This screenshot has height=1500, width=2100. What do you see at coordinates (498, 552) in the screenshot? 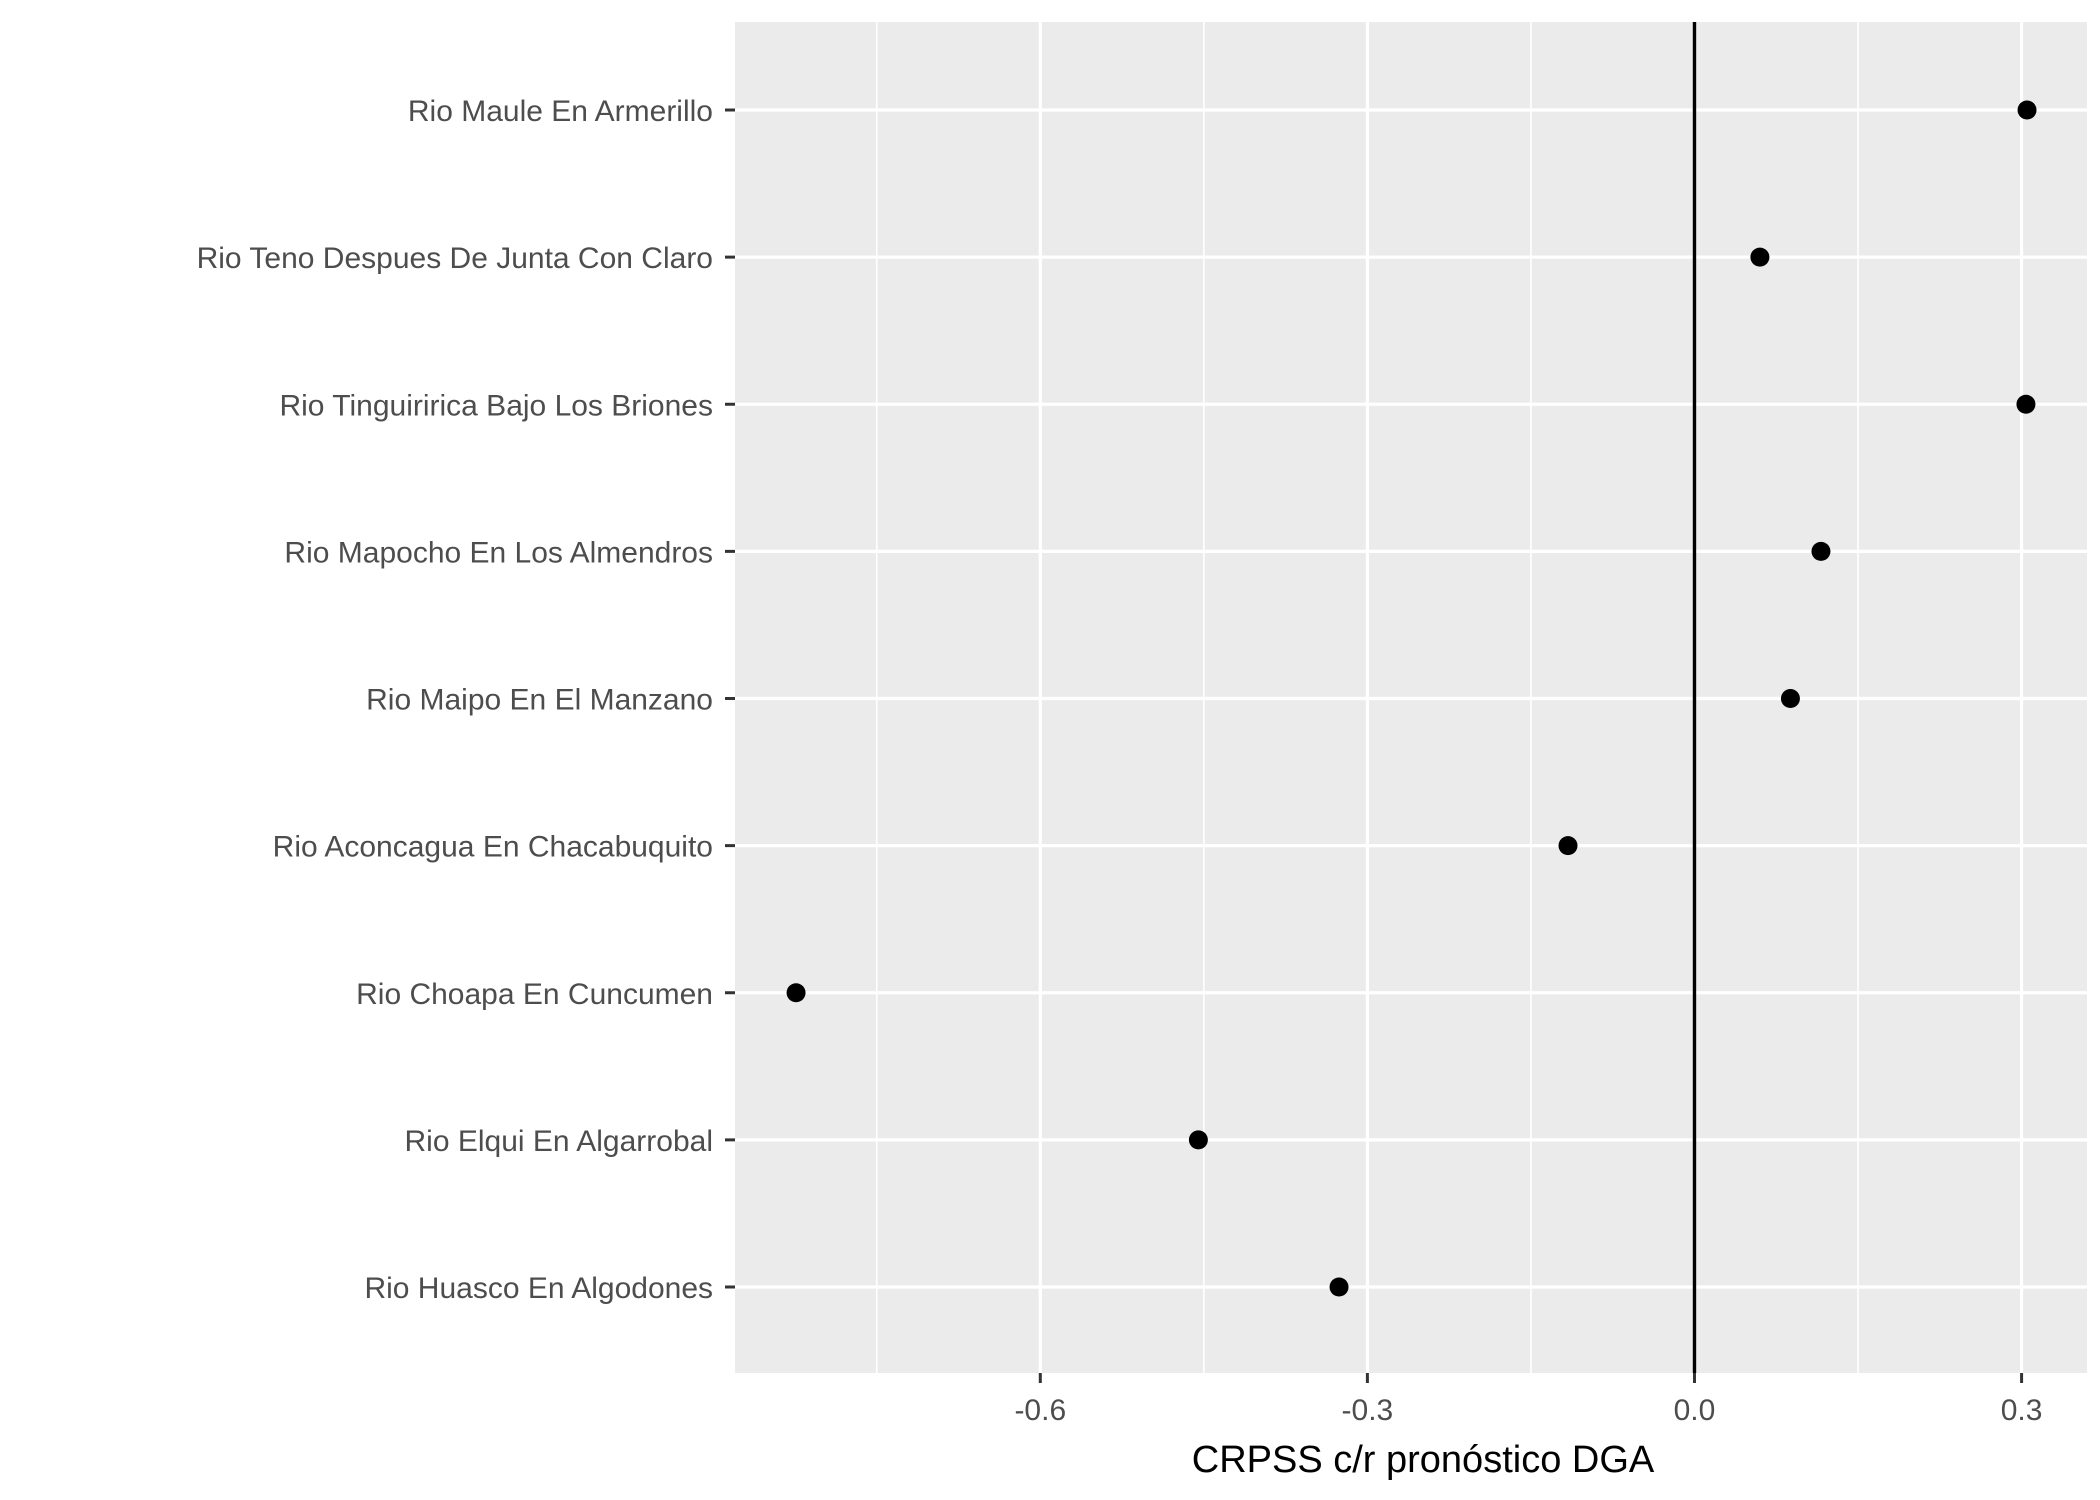
I see `y-tick-label: Rio Mapocho En Los Almendros` at bounding box center [498, 552].